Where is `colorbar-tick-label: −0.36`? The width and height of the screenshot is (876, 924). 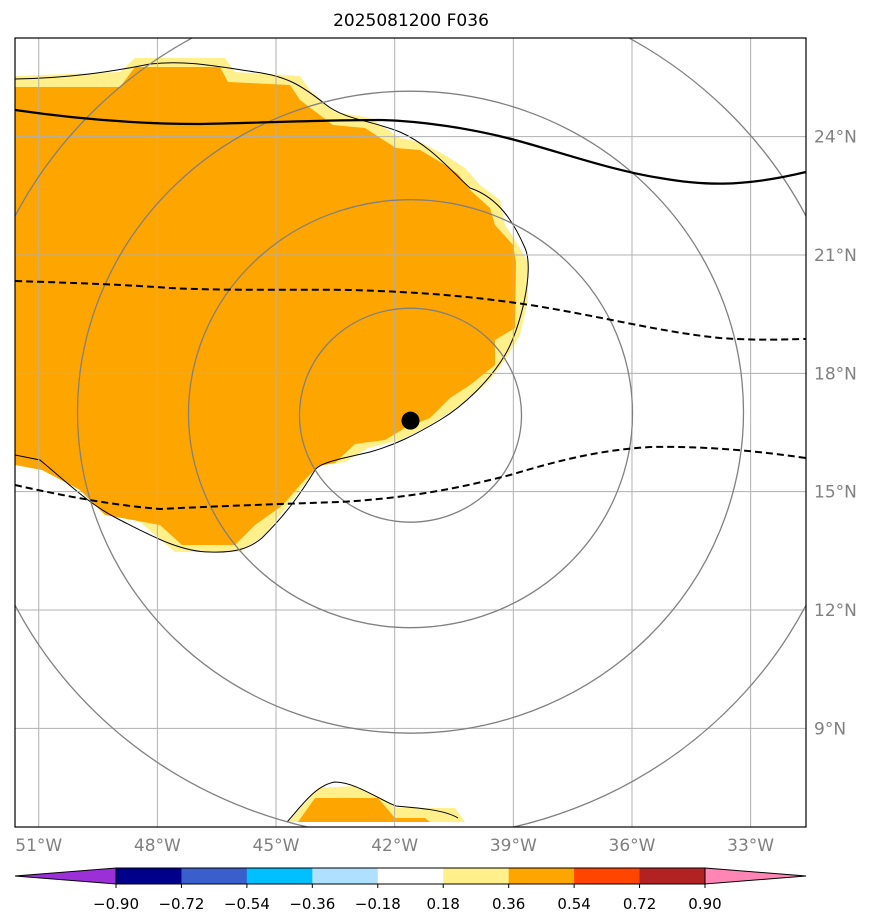 colorbar-tick-label: −0.36 is located at coordinates (312, 904).